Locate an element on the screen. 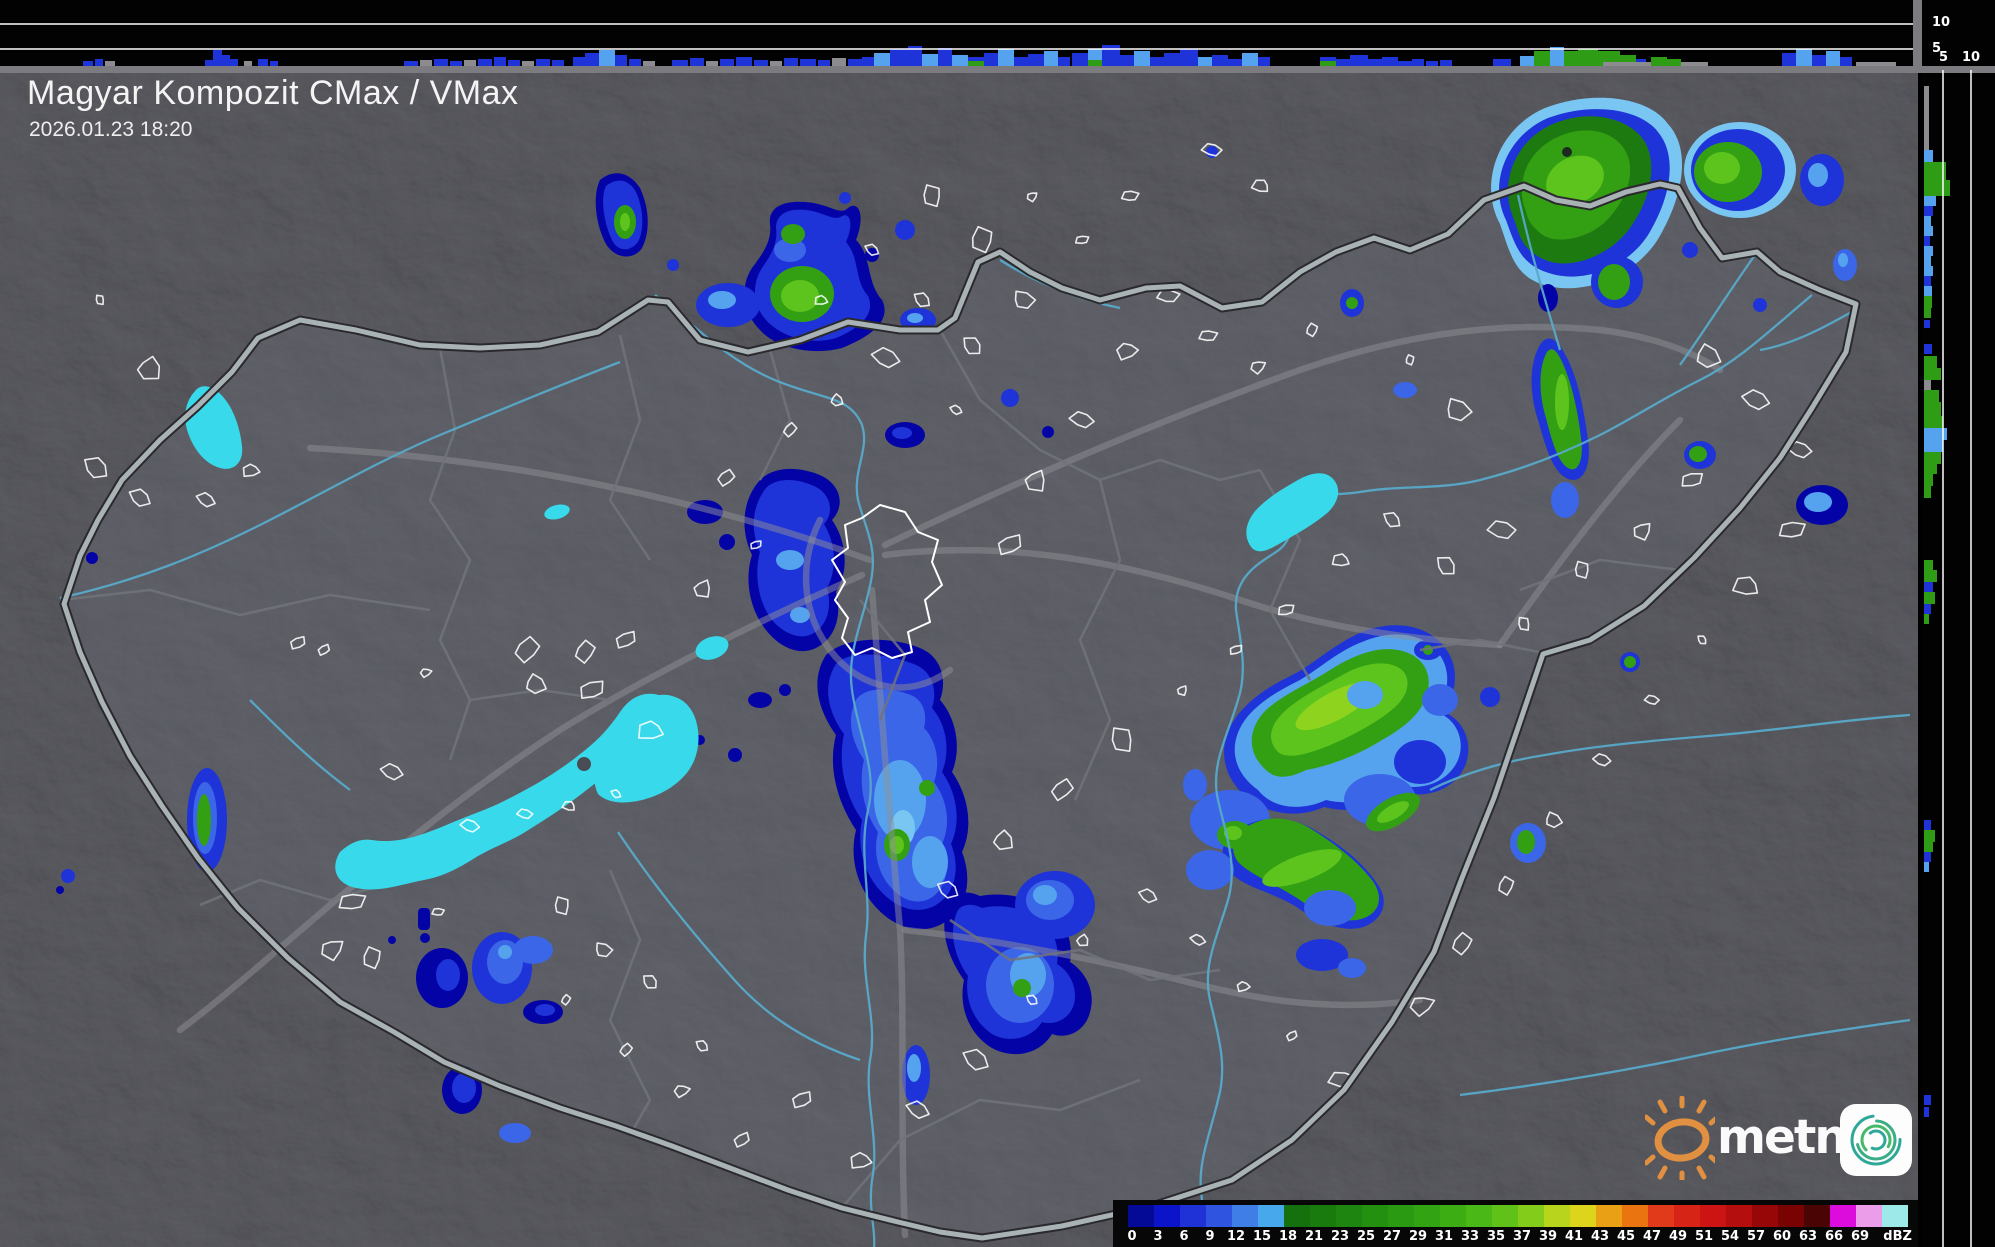 The image size is (1995, 1247). dbz-tick-label: 31 is located at coordinates (1444, 1236).